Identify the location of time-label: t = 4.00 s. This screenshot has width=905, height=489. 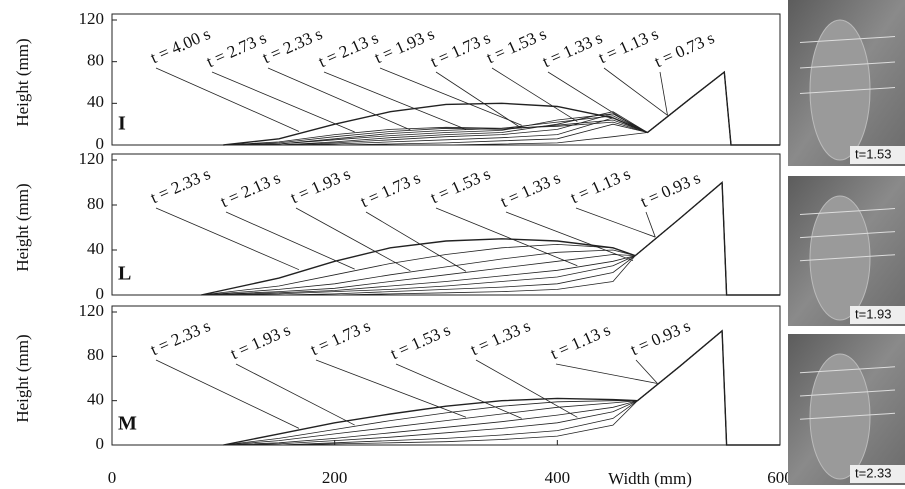
(180, 45).